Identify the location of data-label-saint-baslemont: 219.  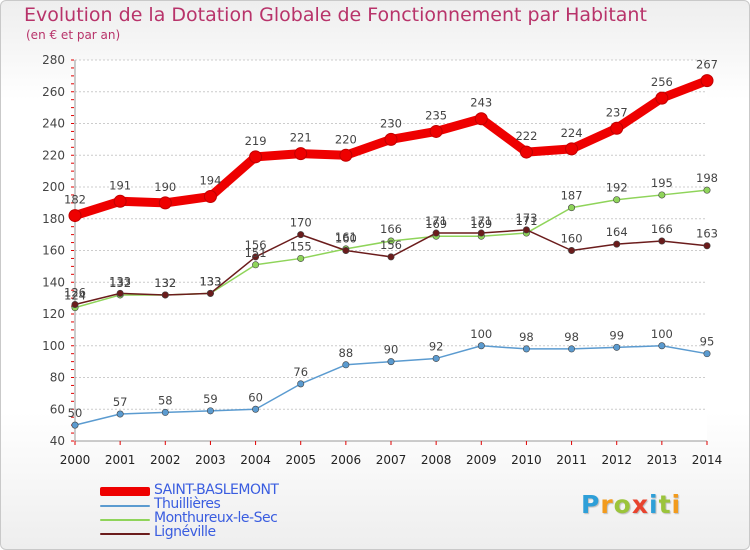
(256, 141).